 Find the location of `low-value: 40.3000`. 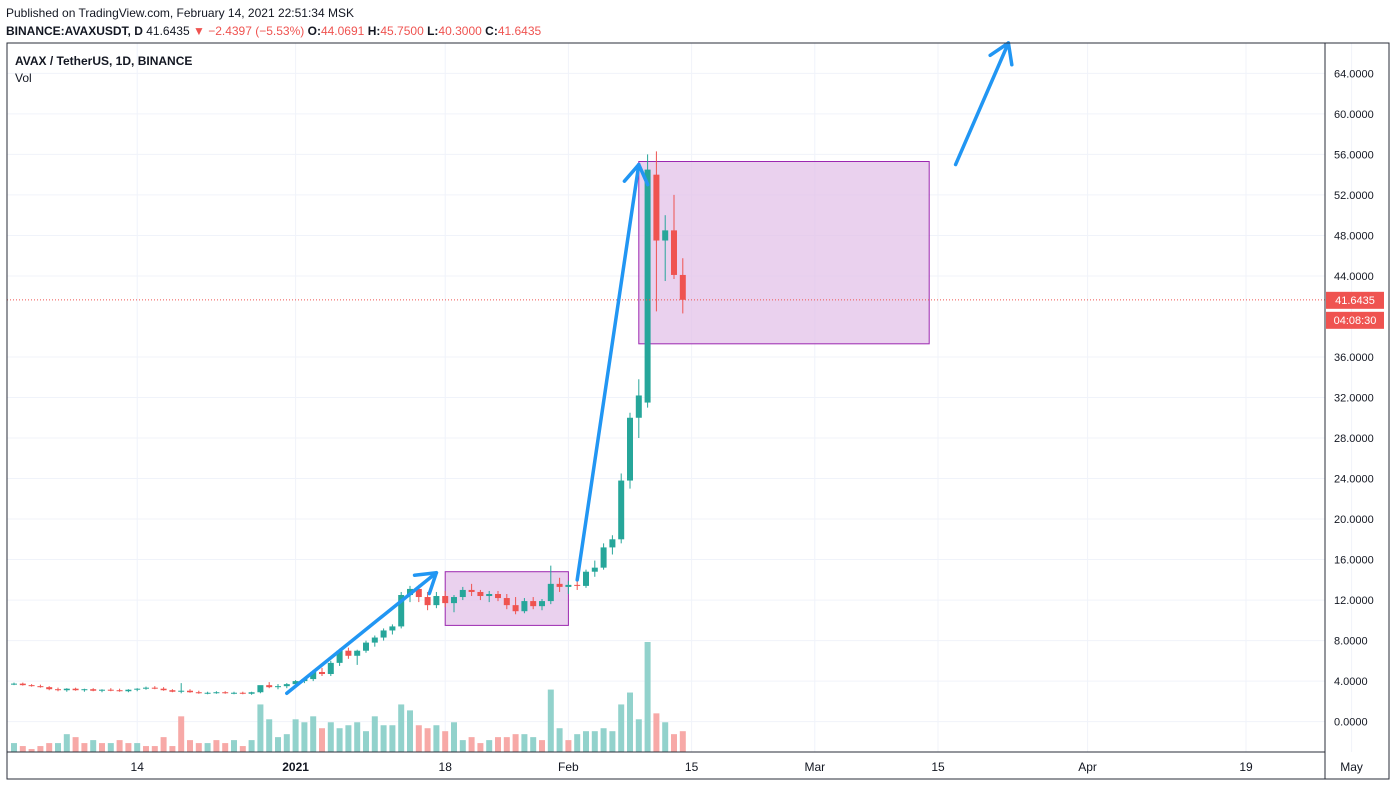

low-value: 40.3000 is located at coordinates (460, 31).